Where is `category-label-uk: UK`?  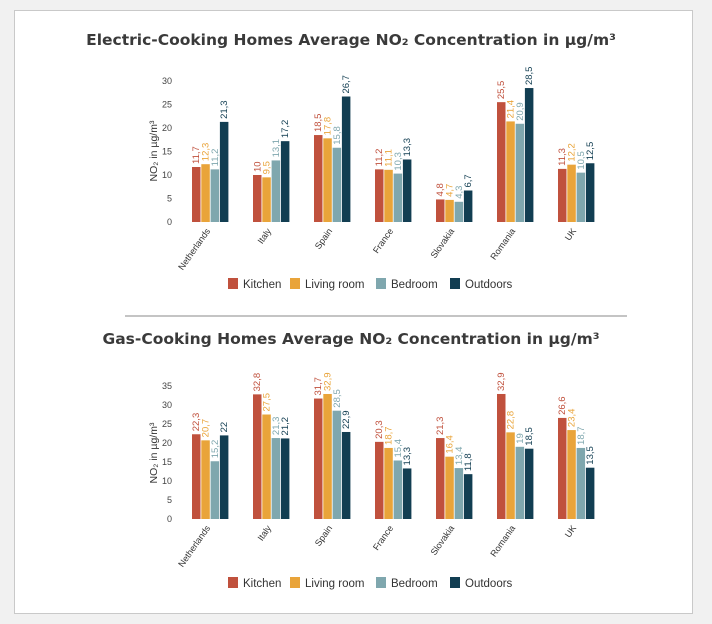
category-label-uk: UK is located at coordinates (570, 531).